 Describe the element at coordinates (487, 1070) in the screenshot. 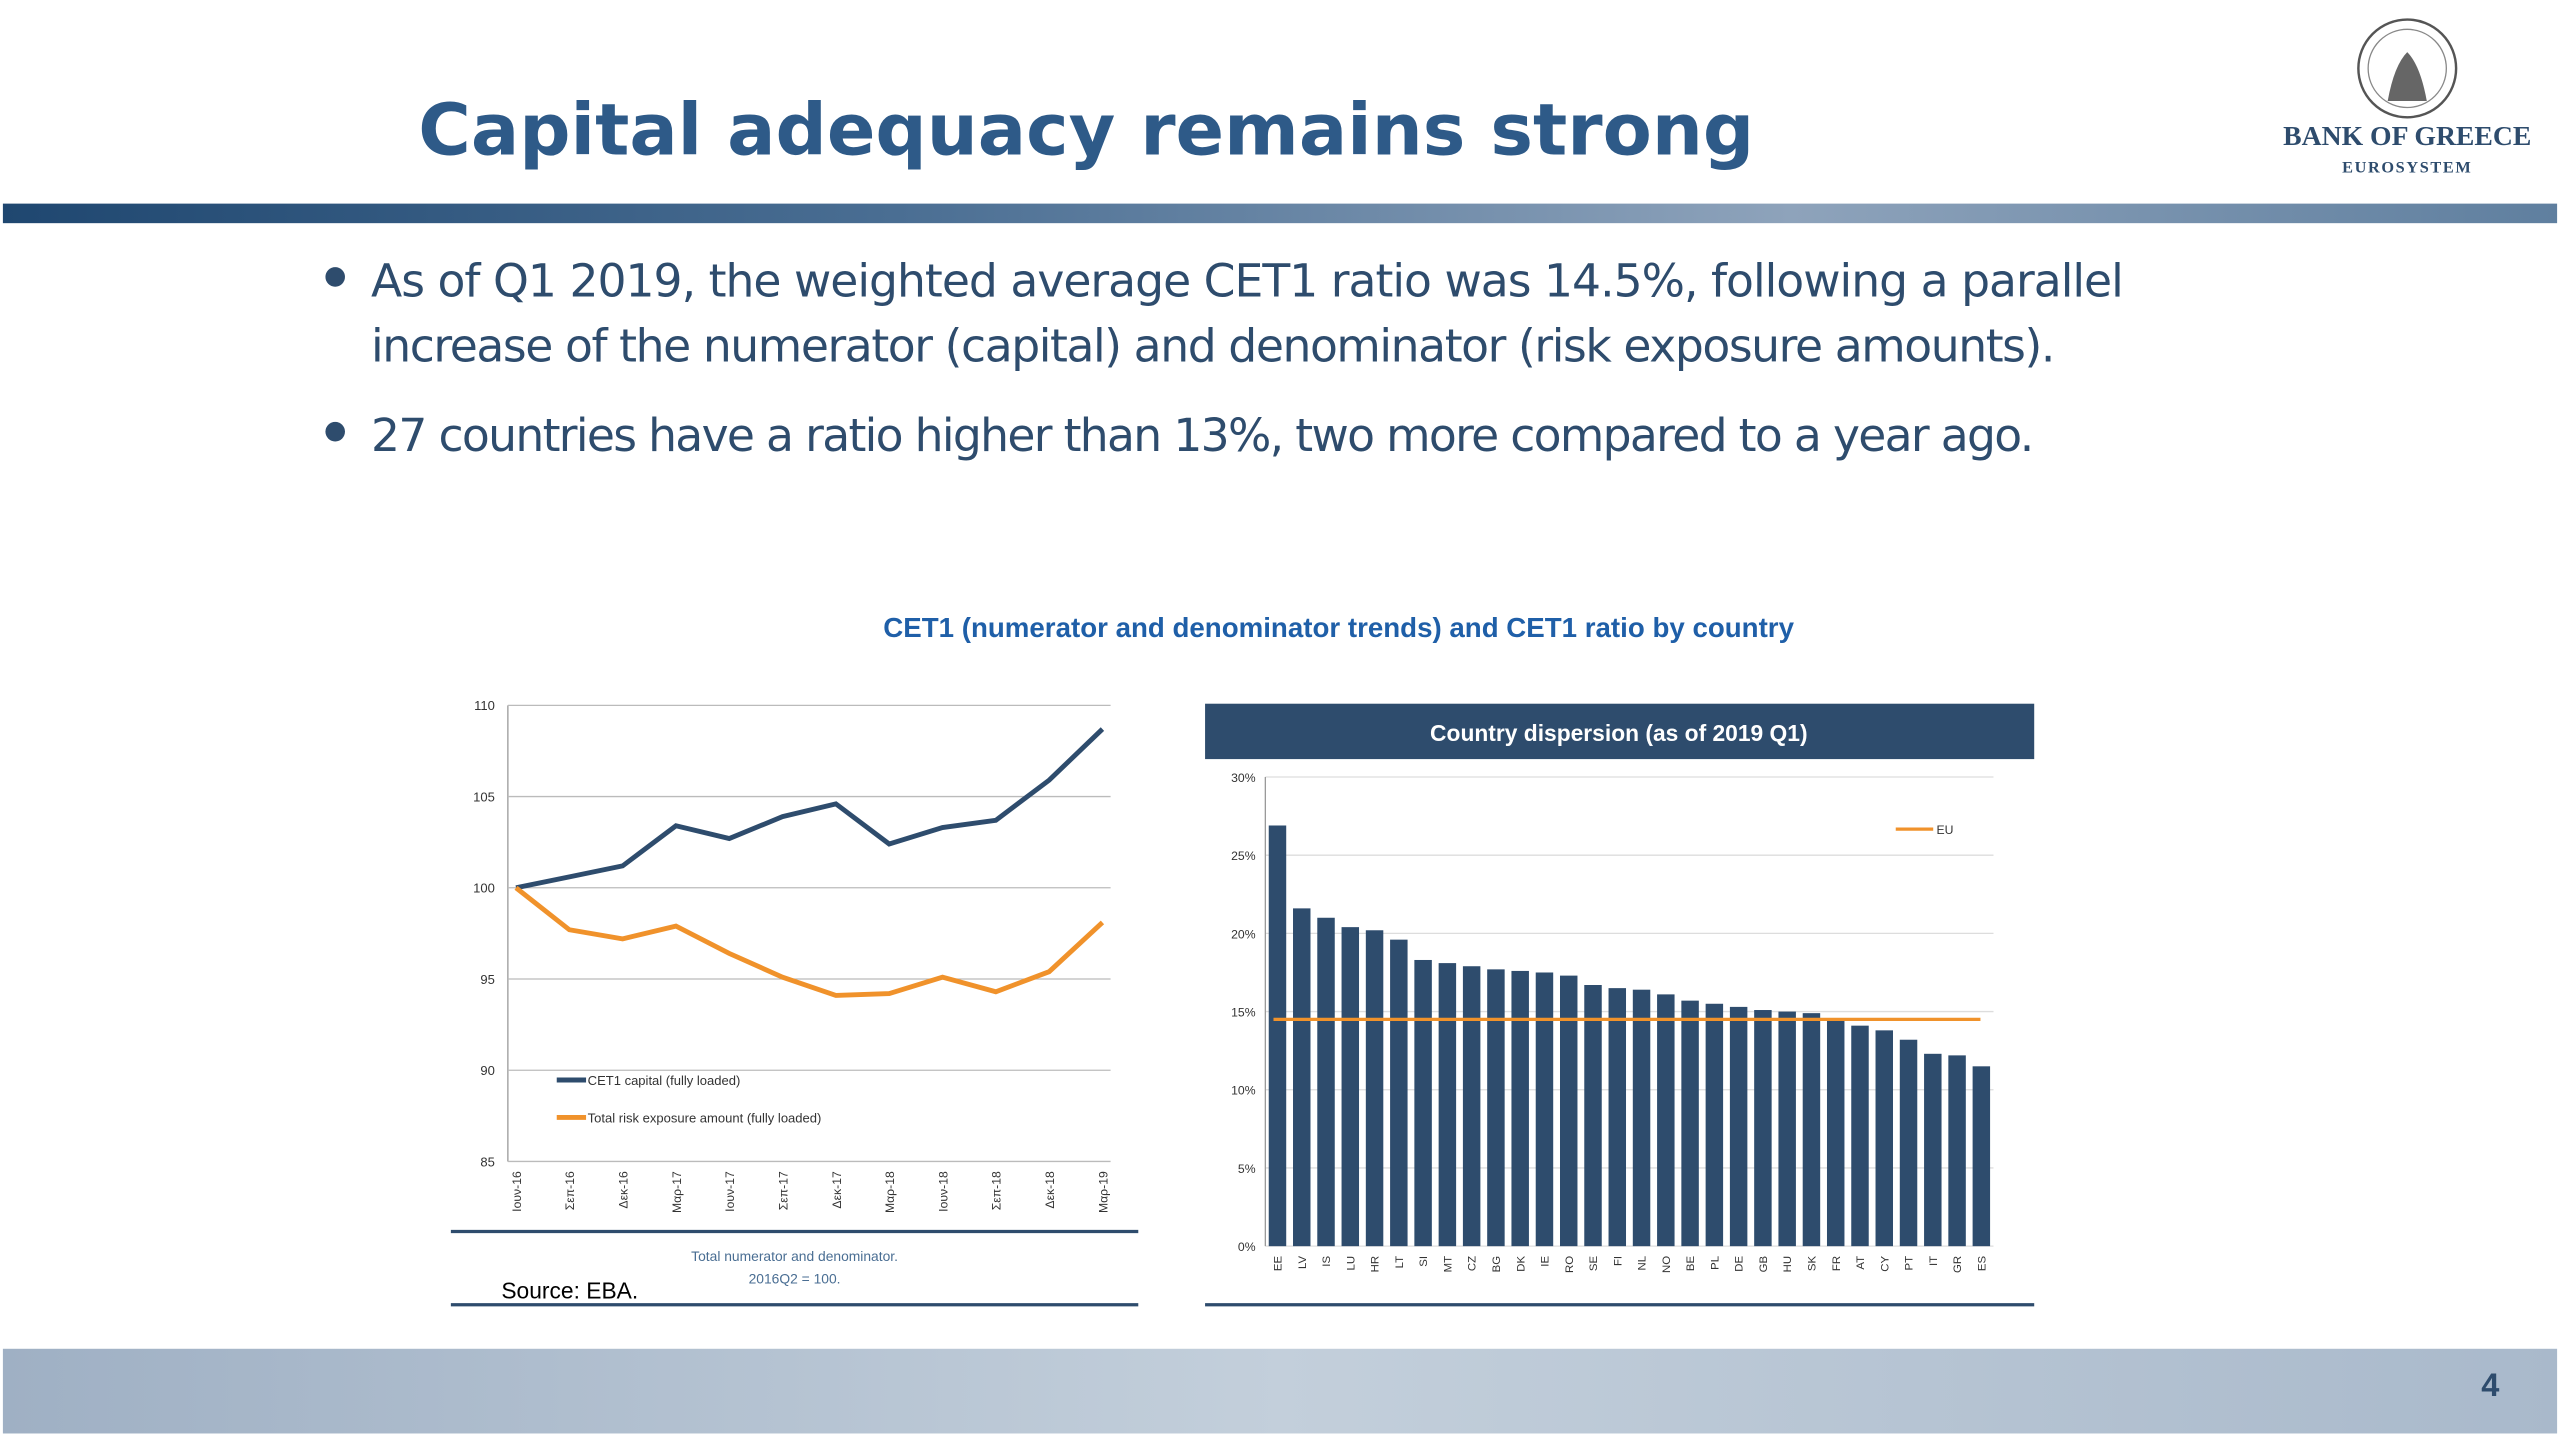

I see `y-tick-label: 90` at that location.